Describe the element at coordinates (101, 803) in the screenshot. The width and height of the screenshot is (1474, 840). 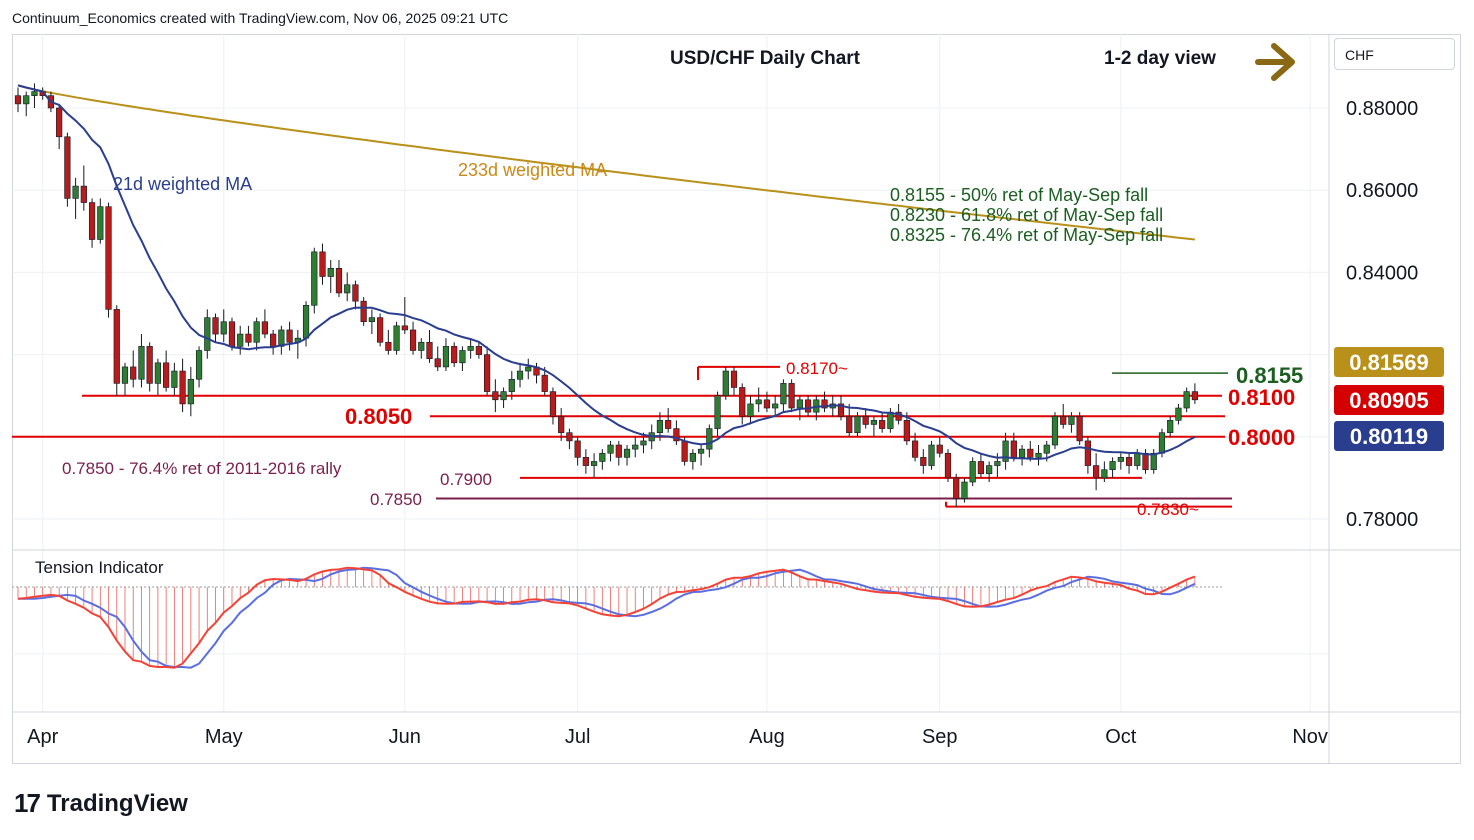
I see `tradingview-logo: 17 TradingView` at that location.